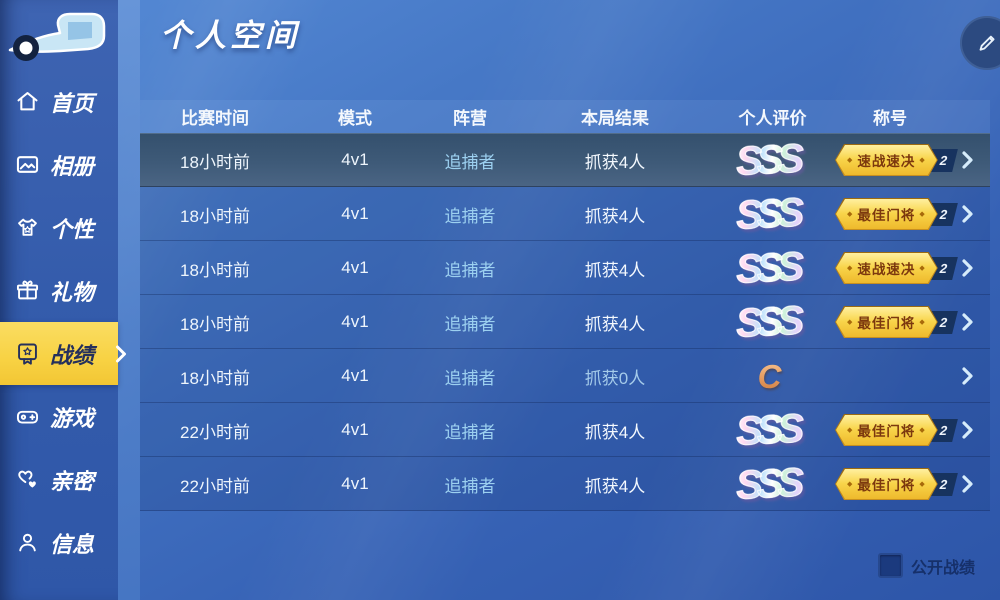 This screenshot has height=600, width=1000. I want to click on sidebar-item-home: 首页, so click(59, 101).